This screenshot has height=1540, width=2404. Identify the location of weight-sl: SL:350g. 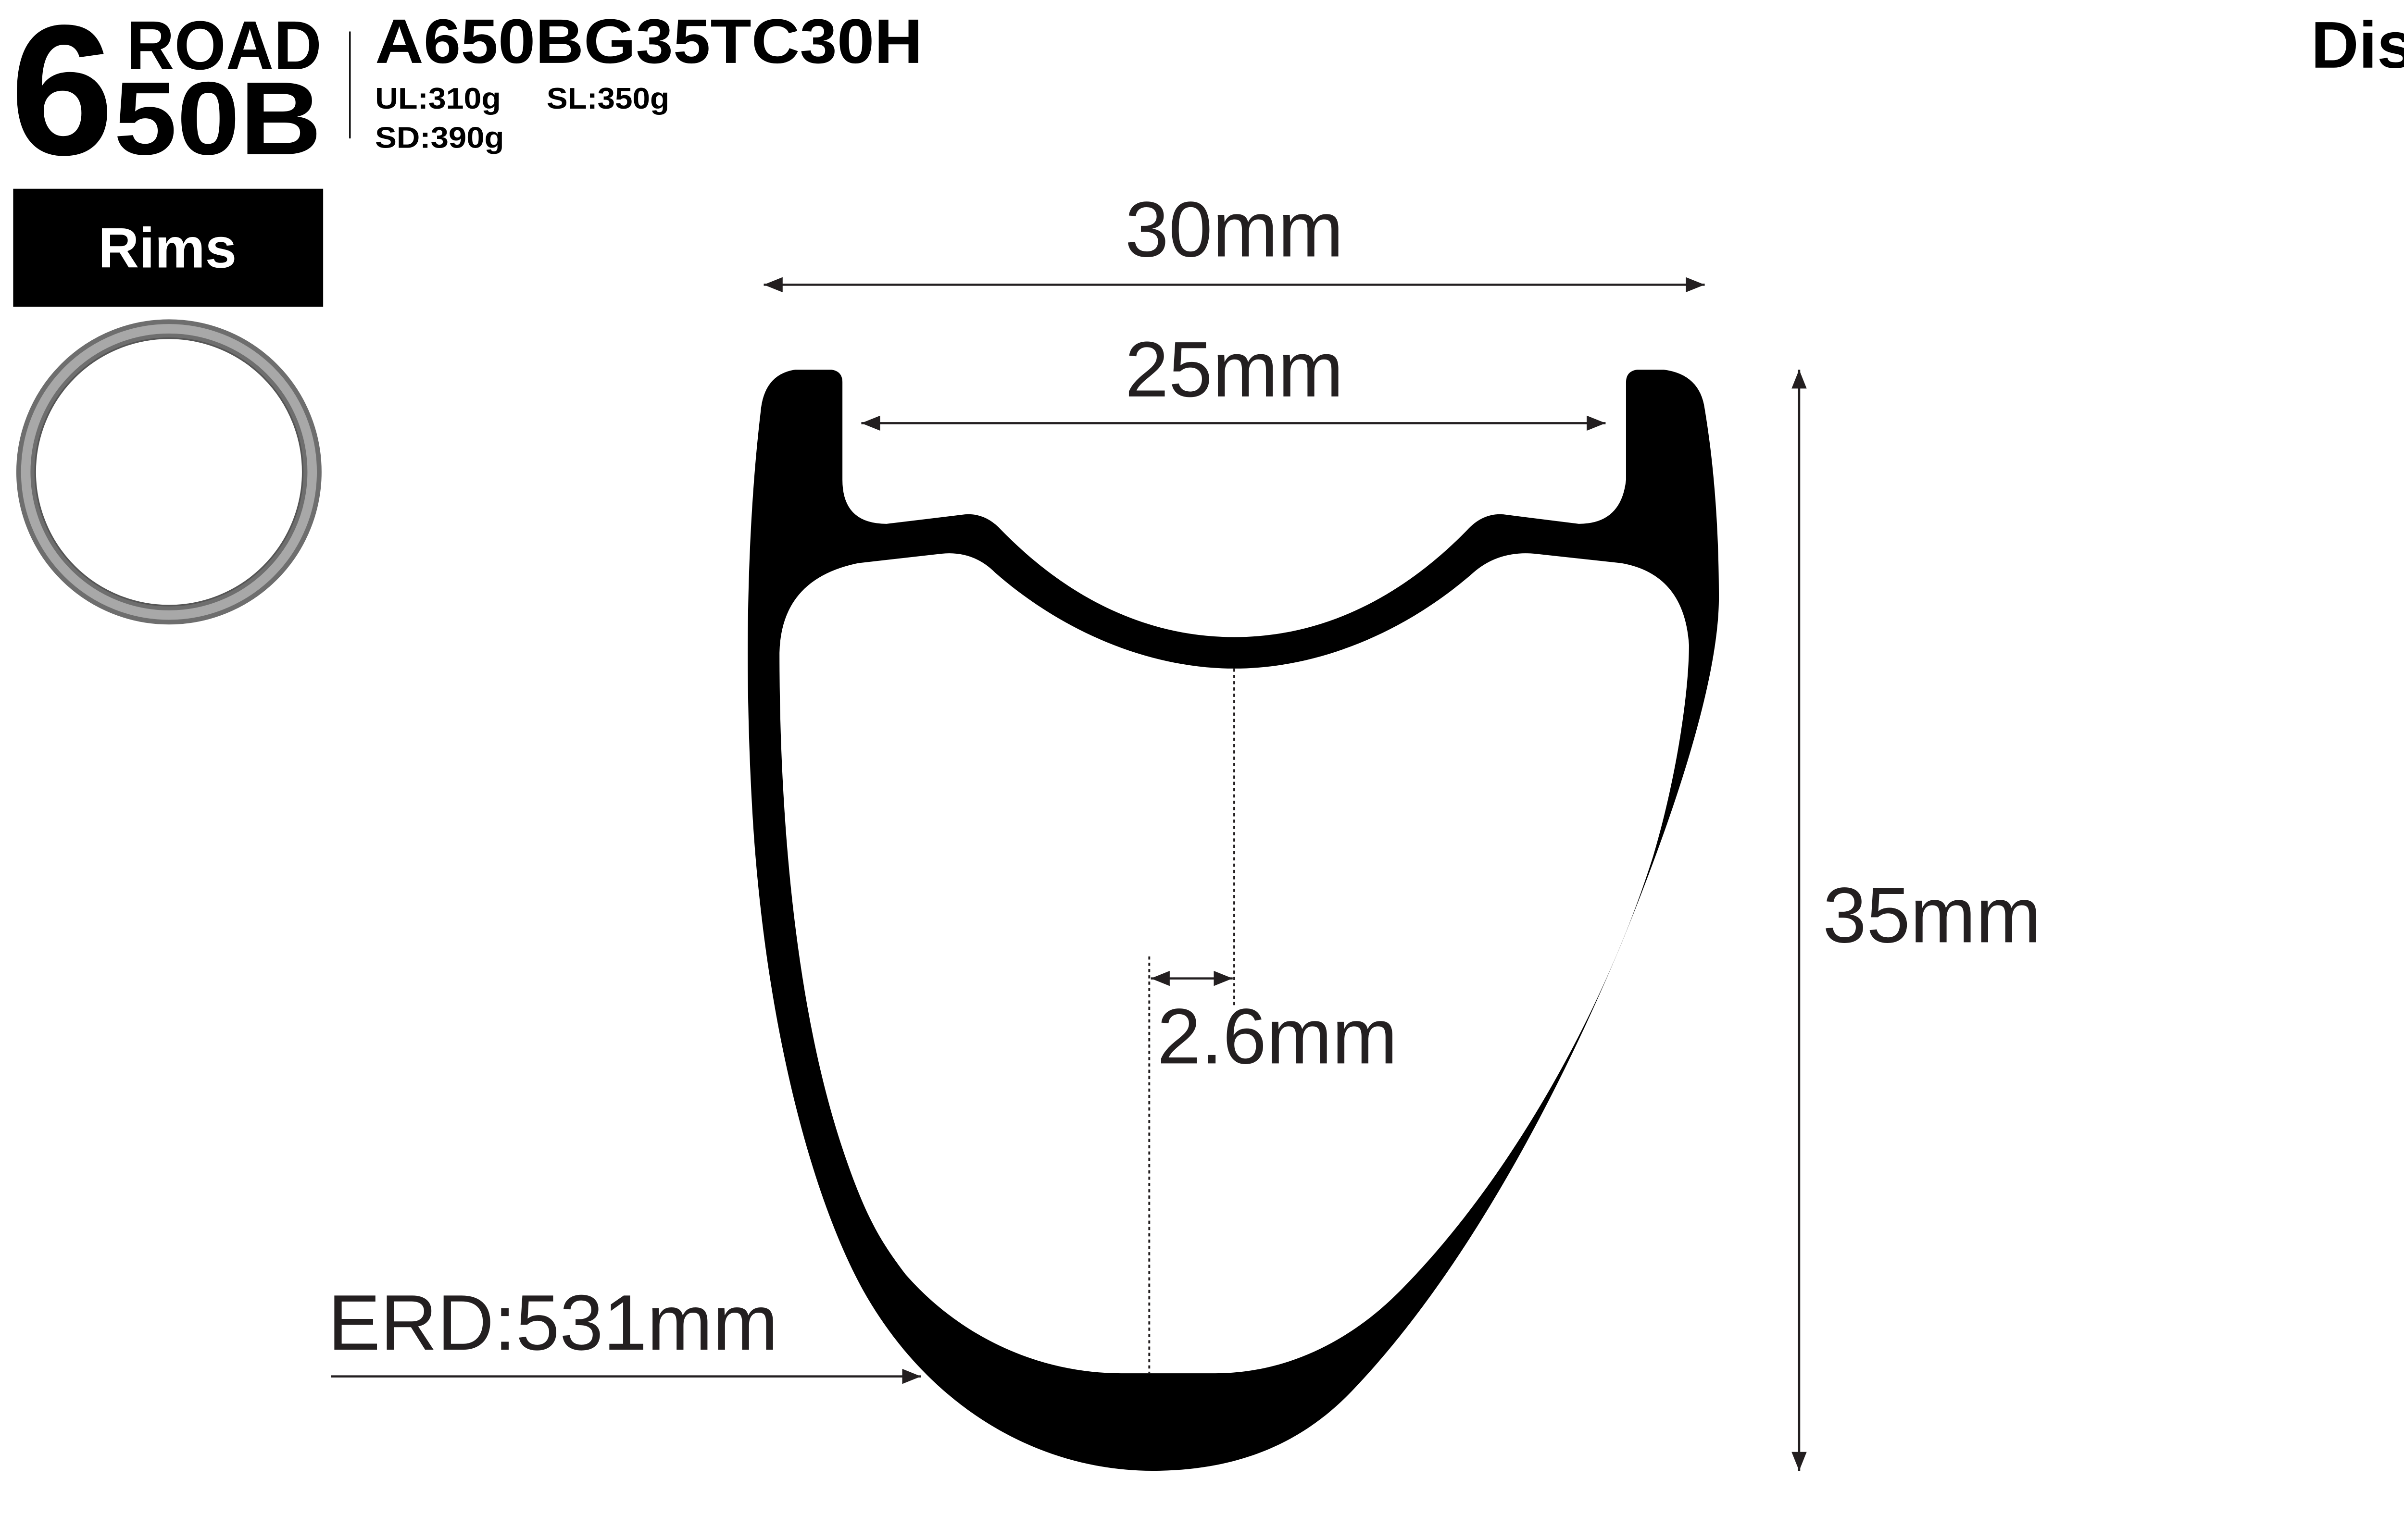
(608, 98).